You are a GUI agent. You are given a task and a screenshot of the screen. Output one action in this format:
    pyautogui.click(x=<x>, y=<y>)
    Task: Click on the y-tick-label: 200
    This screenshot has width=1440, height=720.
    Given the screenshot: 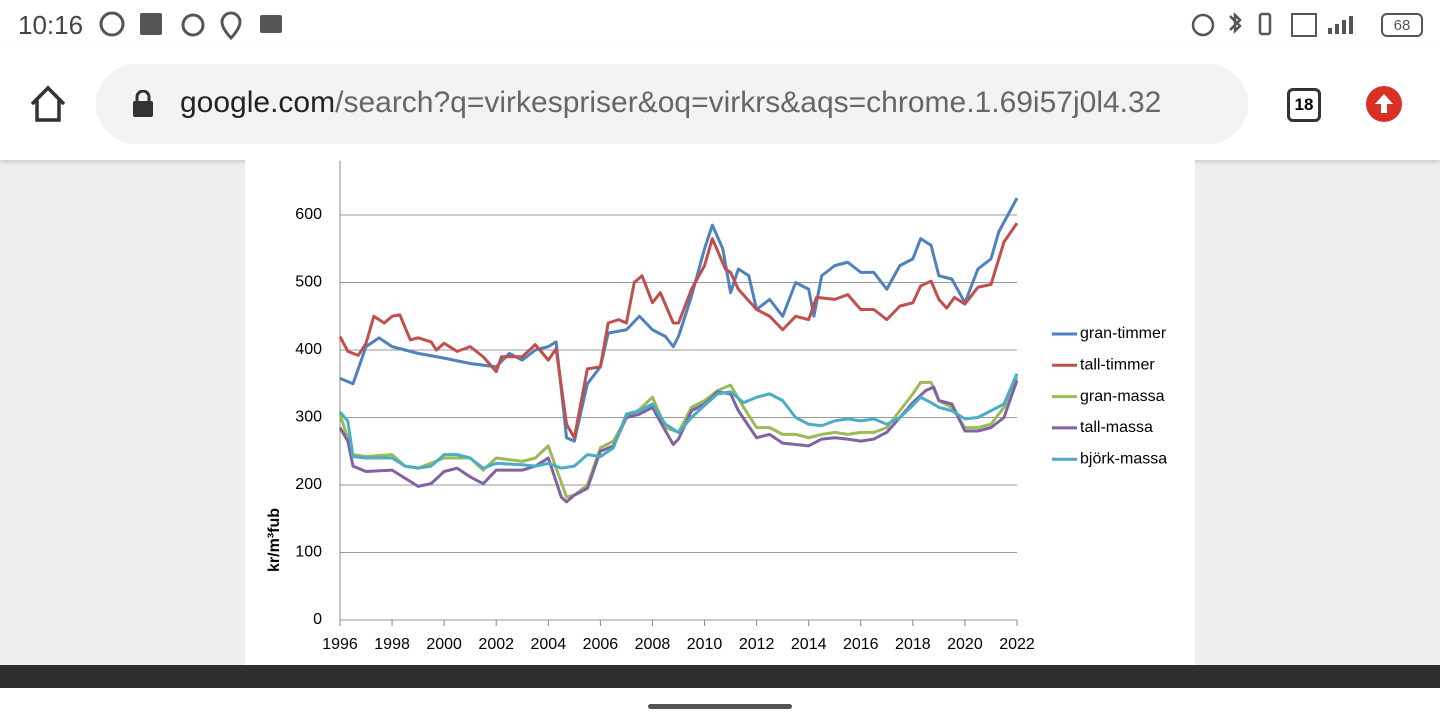 What is the action you would take?
    pyautogui.click(x=308, y=484)
    